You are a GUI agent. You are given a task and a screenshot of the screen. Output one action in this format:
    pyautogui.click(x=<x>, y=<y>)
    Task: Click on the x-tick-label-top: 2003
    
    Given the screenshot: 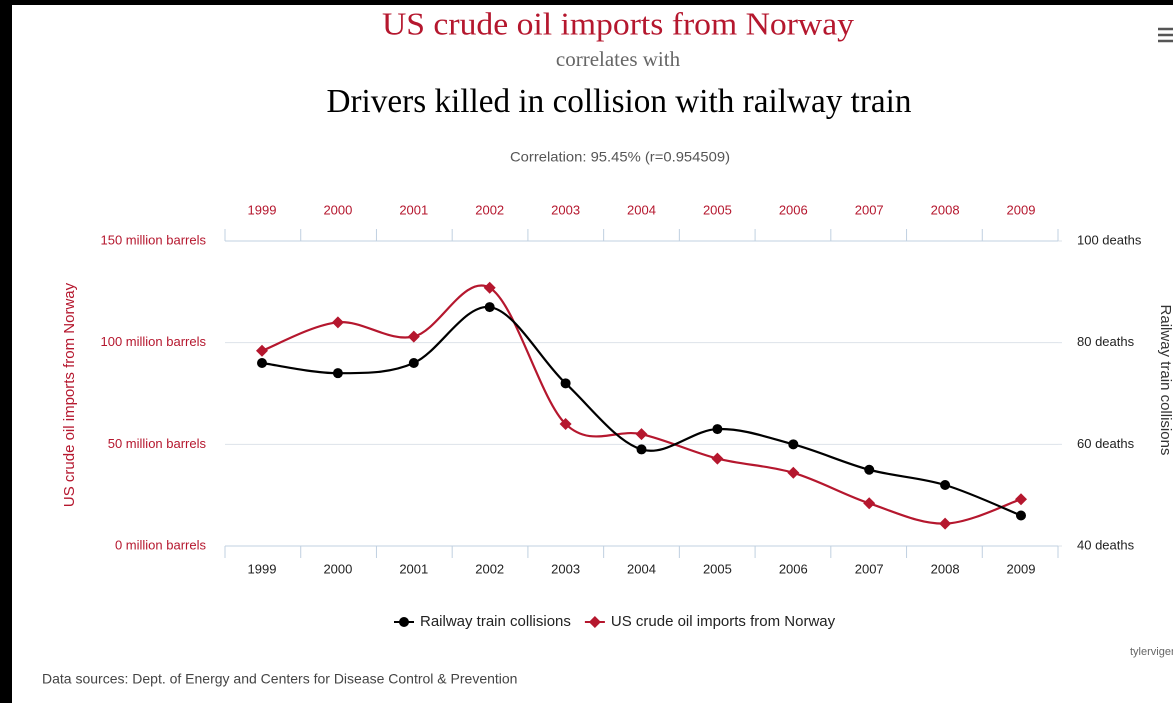 What is the action you would take?
    pyautogui.click(x=565, y=209)
    